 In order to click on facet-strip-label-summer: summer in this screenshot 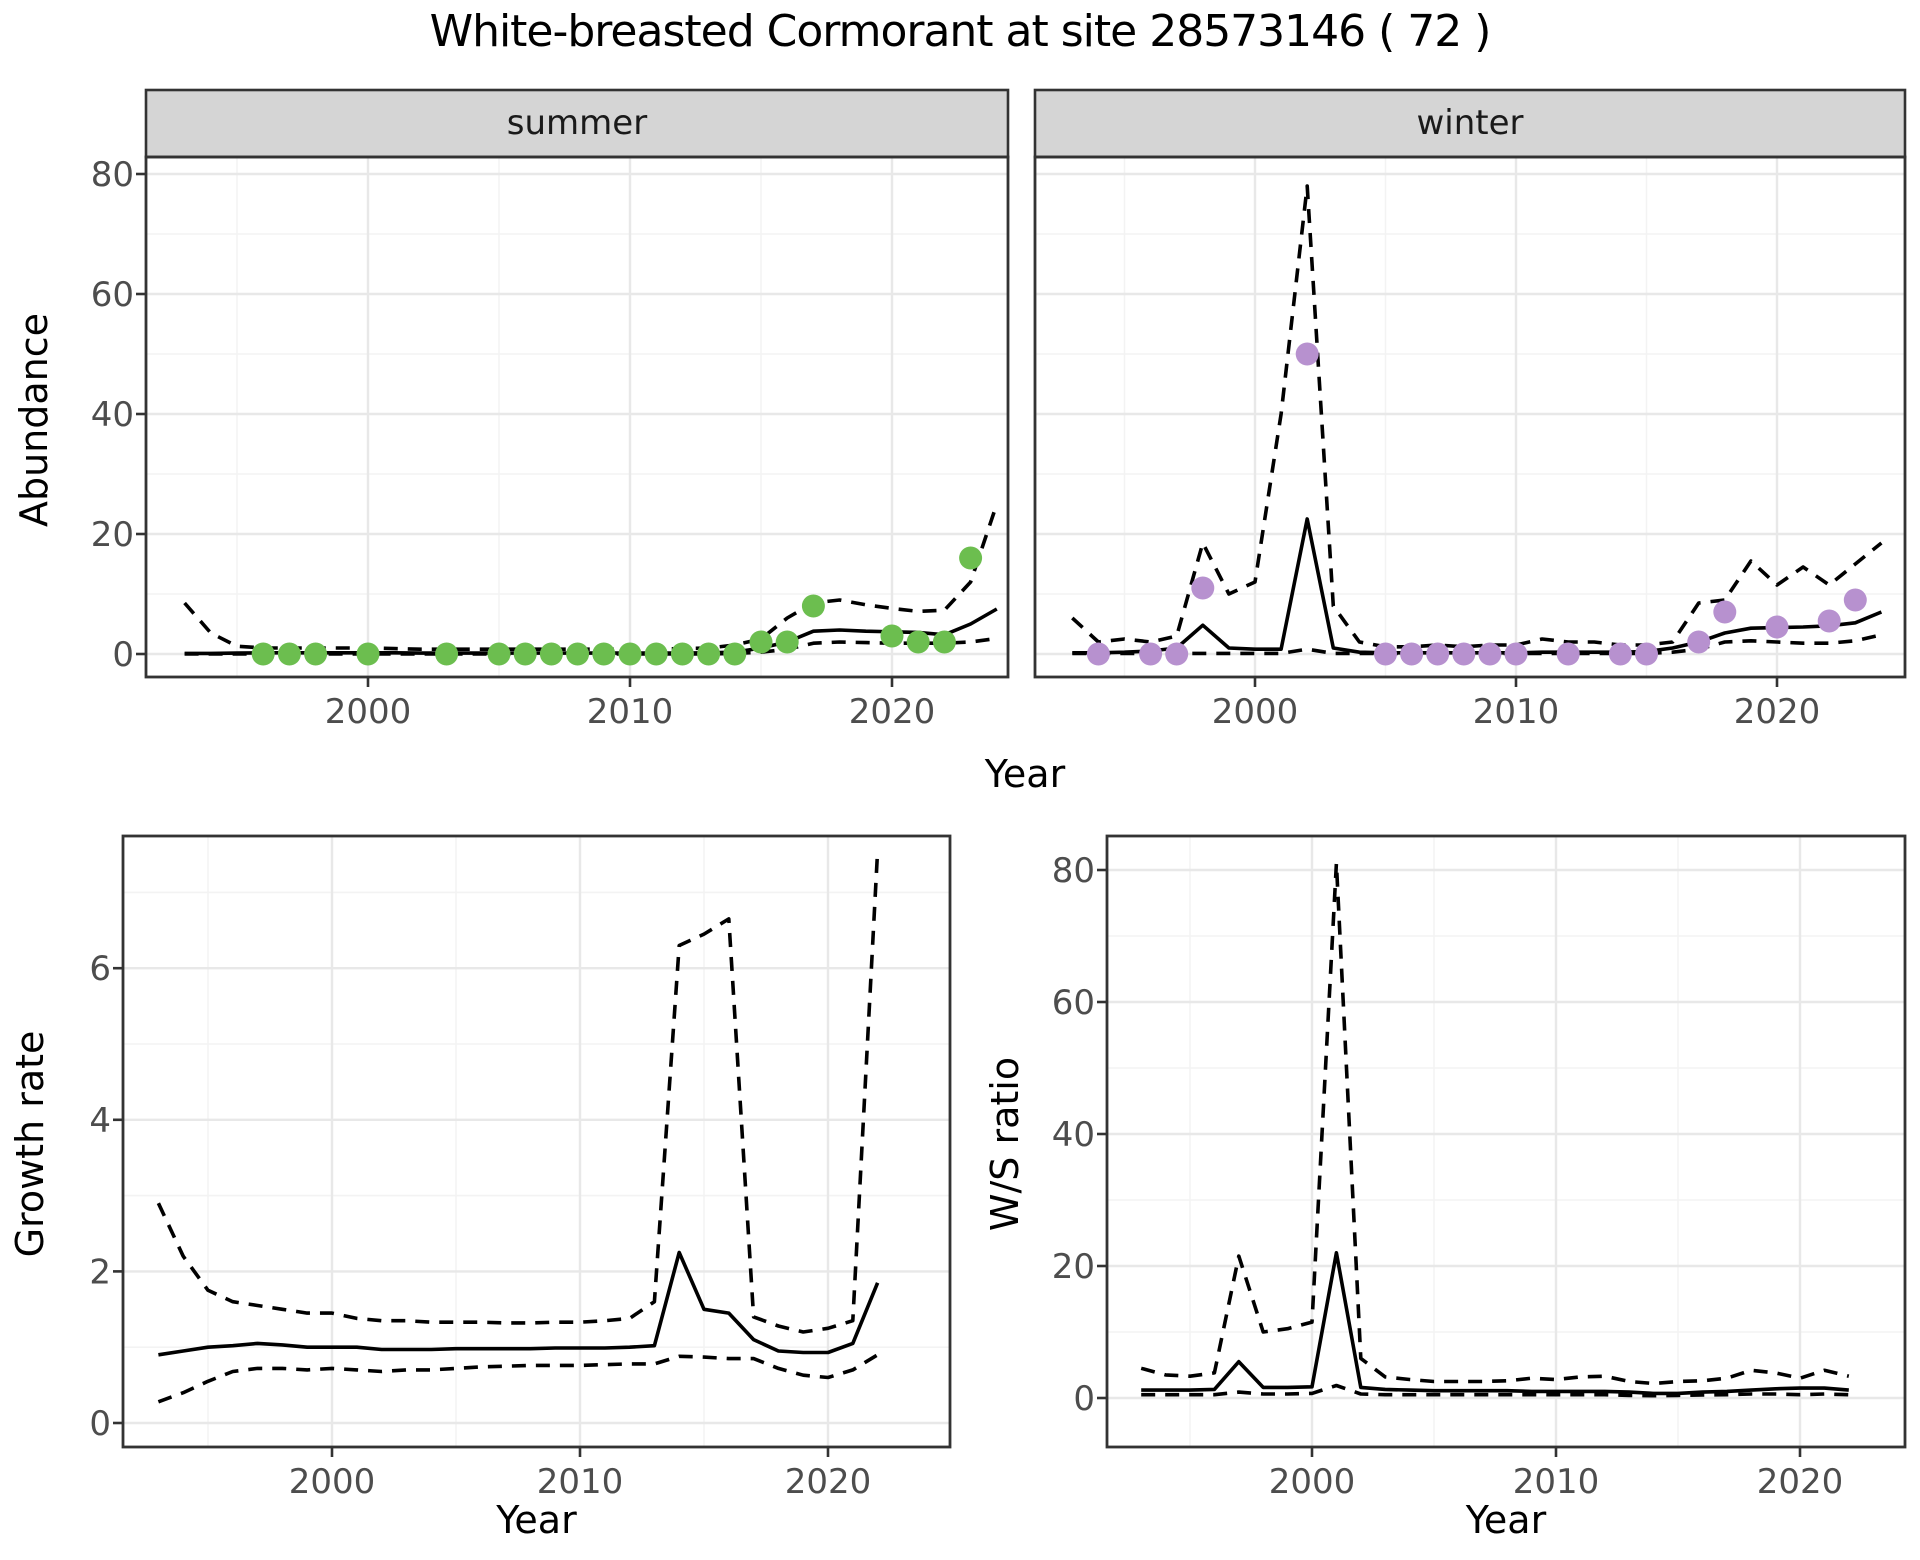, I will do `click(577, 123)`.